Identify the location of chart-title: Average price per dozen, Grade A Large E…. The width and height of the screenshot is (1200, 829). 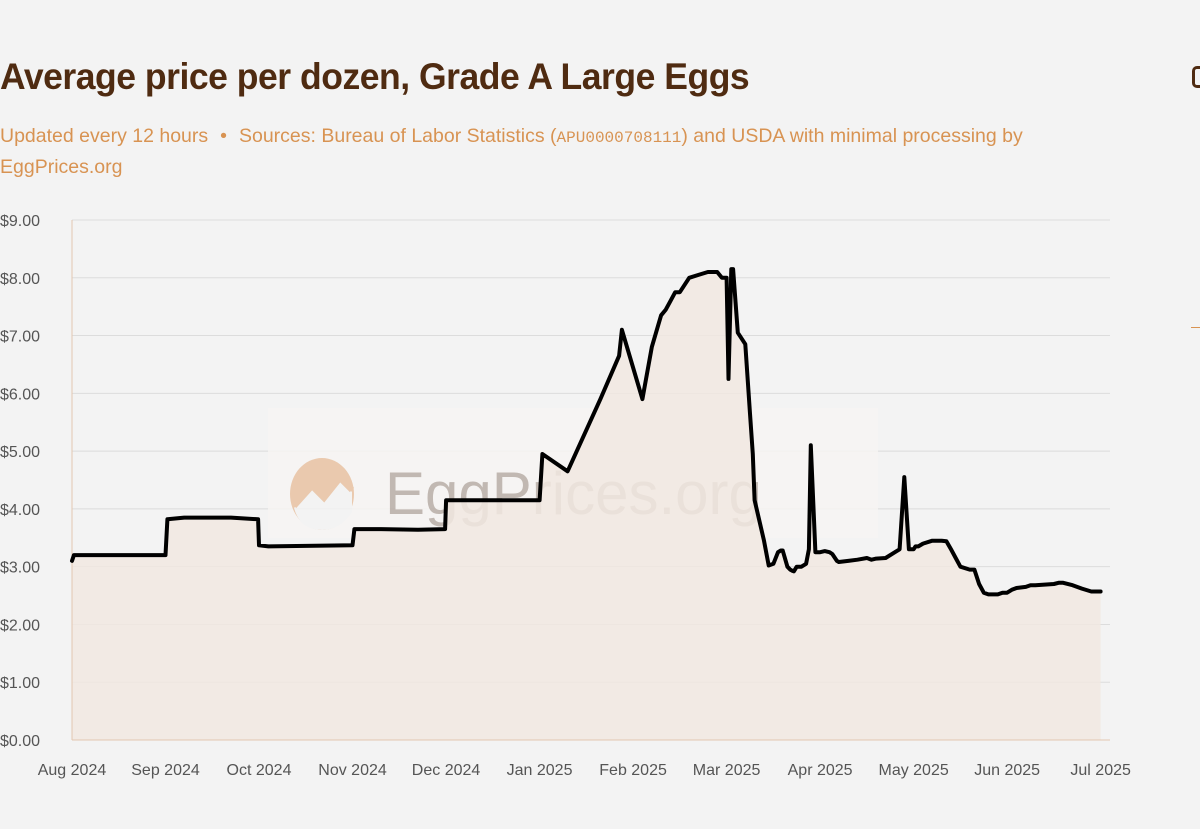
(375, 76).